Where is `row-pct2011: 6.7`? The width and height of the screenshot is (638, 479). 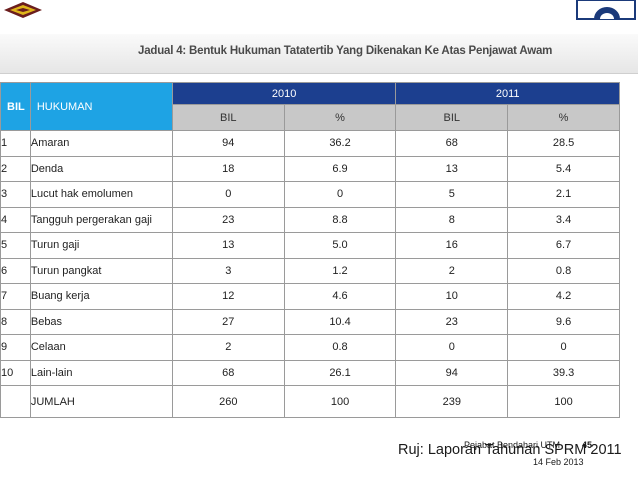
row-pct2011: 6.7 is located at coordinates (563, 245).